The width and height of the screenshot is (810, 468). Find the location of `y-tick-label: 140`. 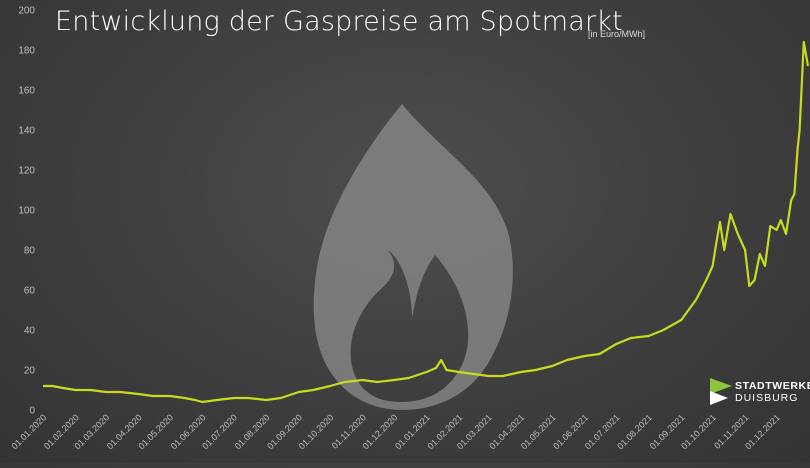

y-tick-label: 140 is located at coordinates (26, 131).